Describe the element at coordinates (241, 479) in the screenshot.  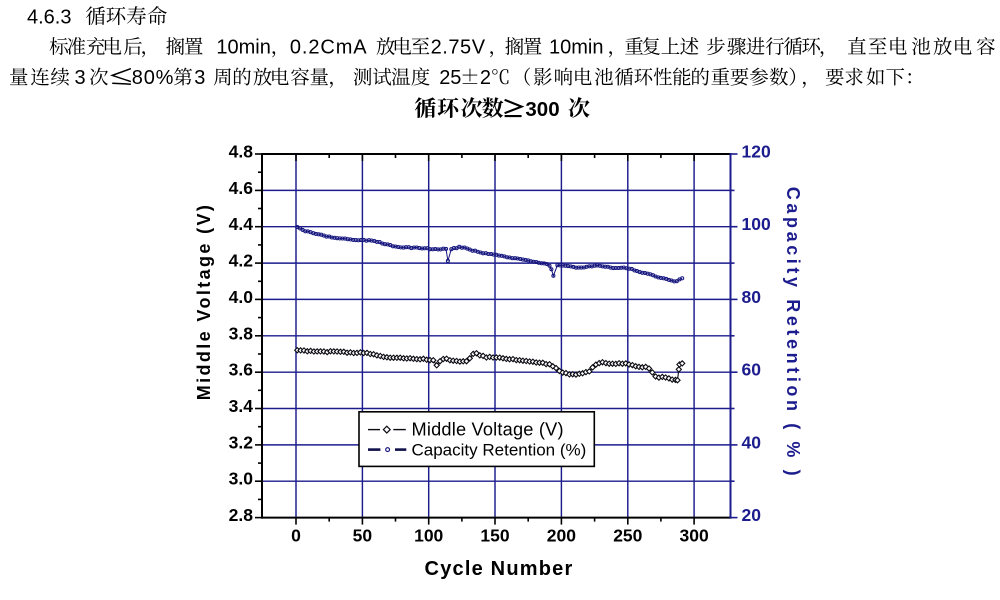
I see `svg-text: 3.0` at that location.